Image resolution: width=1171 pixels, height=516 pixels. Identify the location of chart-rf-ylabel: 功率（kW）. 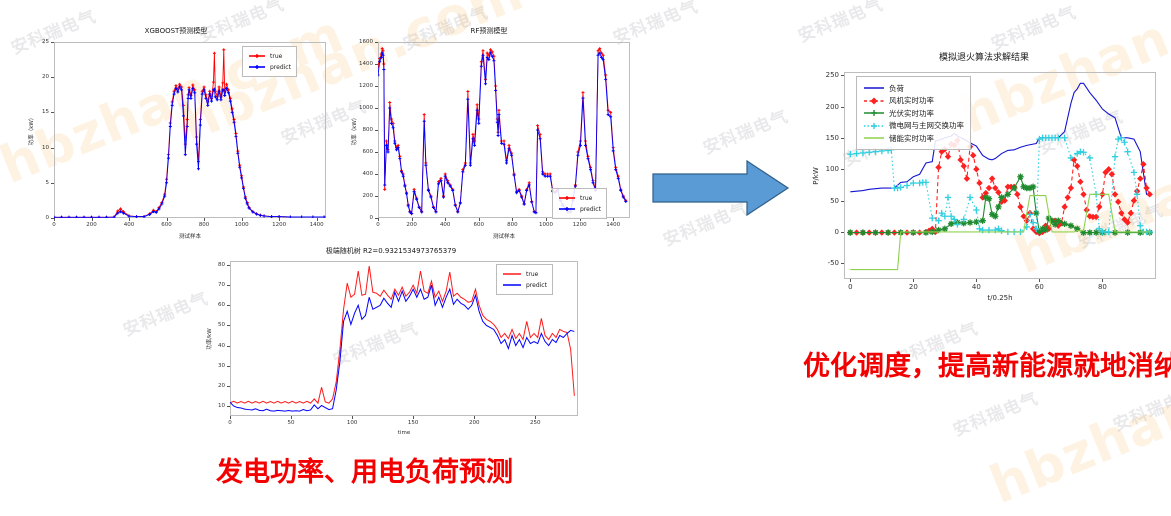
(355, 130).